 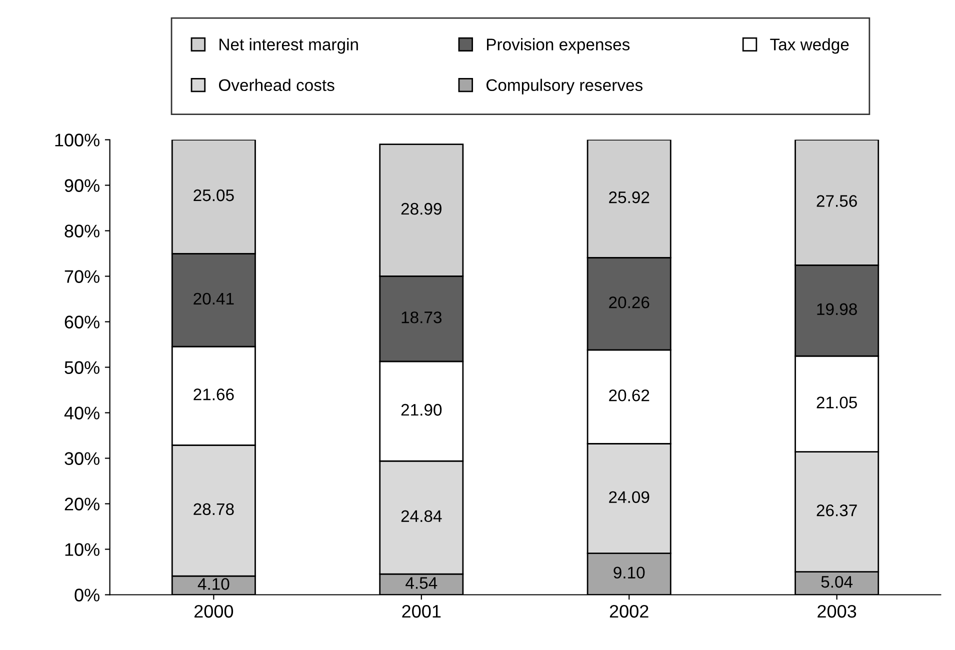 What do you see at coordinates (629, 395) in the screenshot?
I see `data-label: 20.62` at bounding box center [629, 395].